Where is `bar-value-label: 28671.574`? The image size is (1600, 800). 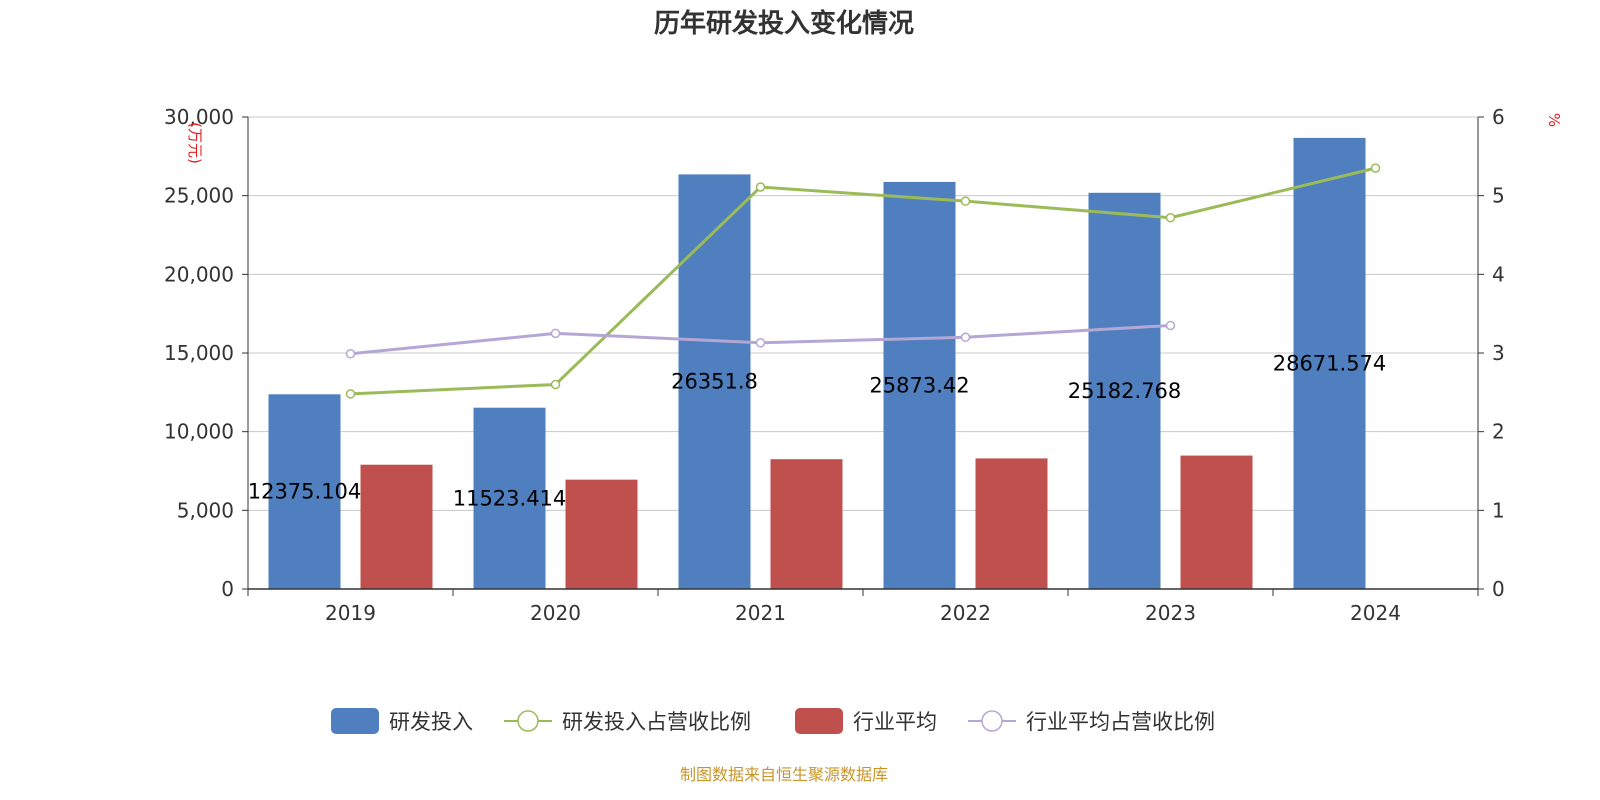 bar-value-label: 28671.574 is located at coordinates (1330, 363).